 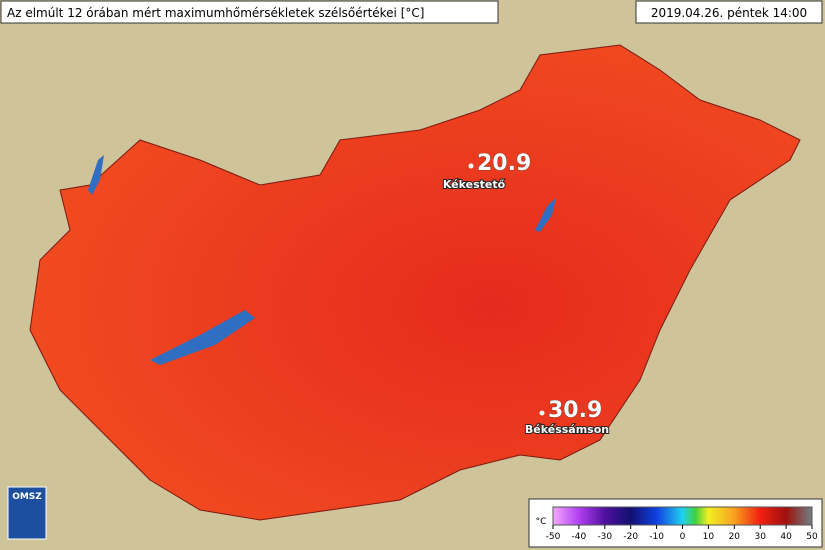 What do you see at coordinates (760, 537) in the screenshot?
I see `legend-tick-label: 30` at bounding box center [760, 537].